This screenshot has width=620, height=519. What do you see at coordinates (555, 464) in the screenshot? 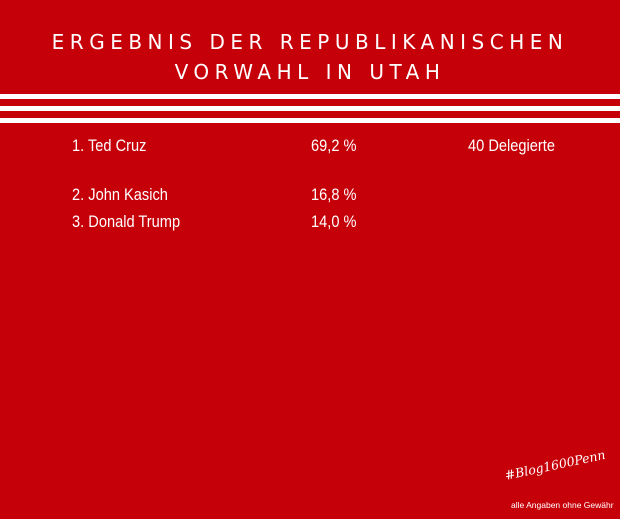
I see `hashtag-signature: #Blog1600Penn` at bounding box center [555, 464].